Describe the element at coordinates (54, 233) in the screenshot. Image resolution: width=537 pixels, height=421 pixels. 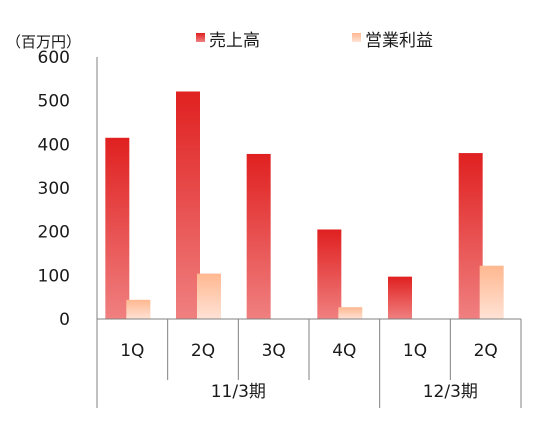
I see `y-tick-label: 200` at that location.